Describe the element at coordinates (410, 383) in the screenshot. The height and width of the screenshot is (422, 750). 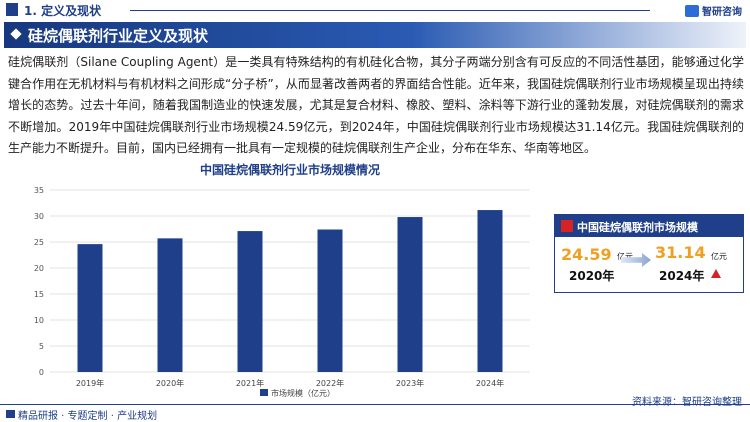
I see `x-tick-label: 2023年` at that location.